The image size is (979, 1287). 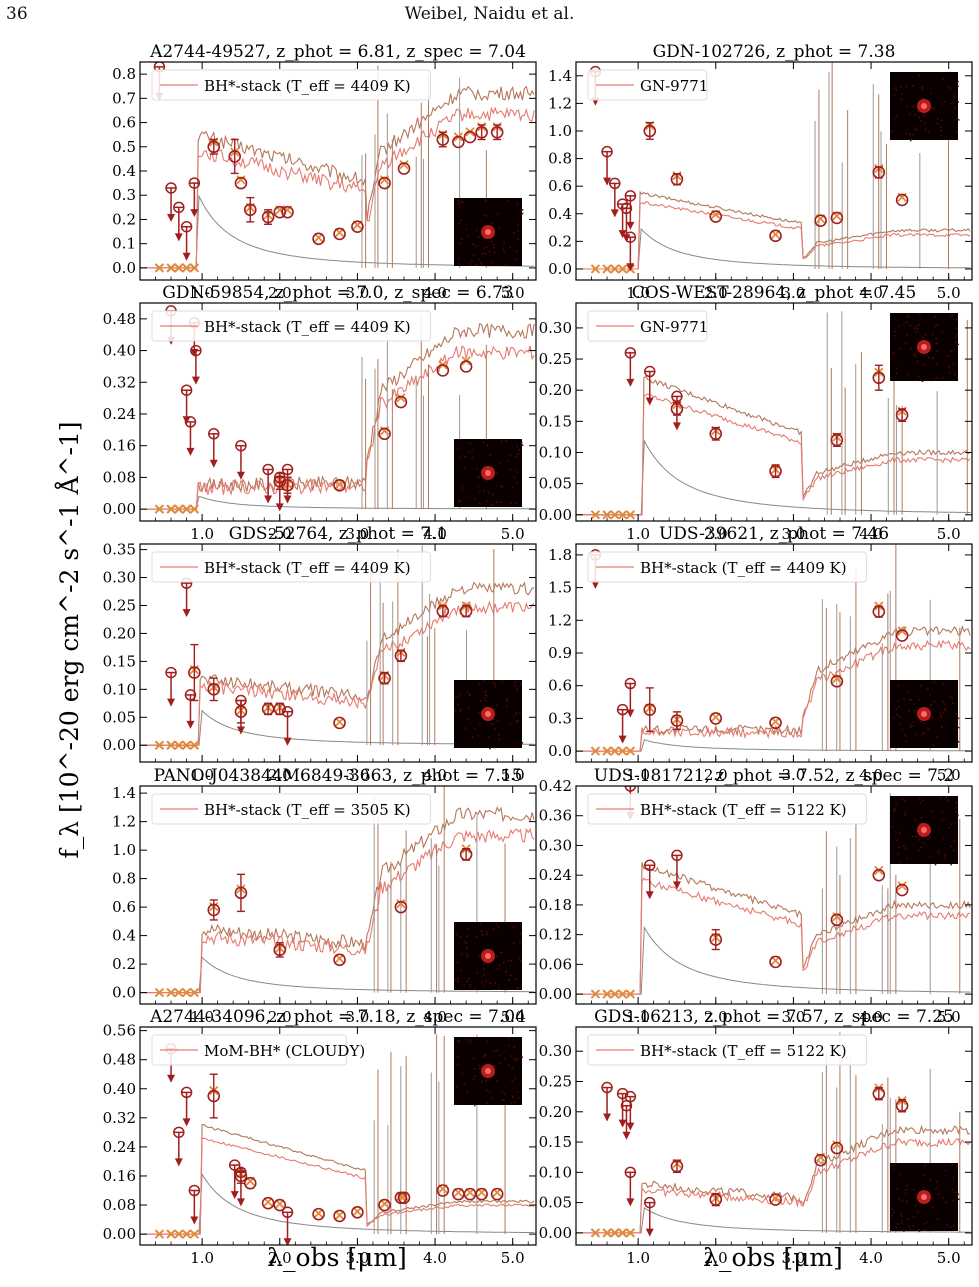 I want to click on panel-title: PANO-J043844M6849-3663, z_phot = 7.15, so click(x=338, y=776).